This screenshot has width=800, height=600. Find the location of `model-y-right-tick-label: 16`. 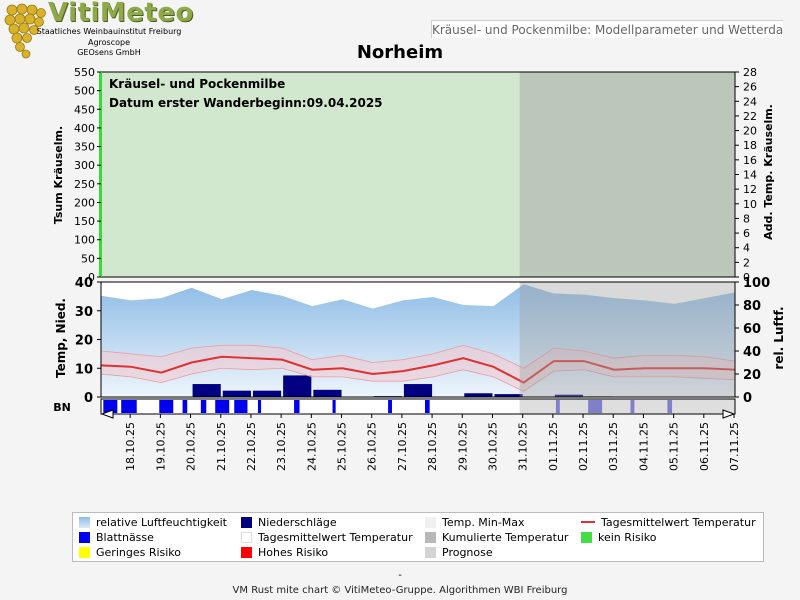

model-y-right-tick-label: 16 is located at coordinates (750, 160).